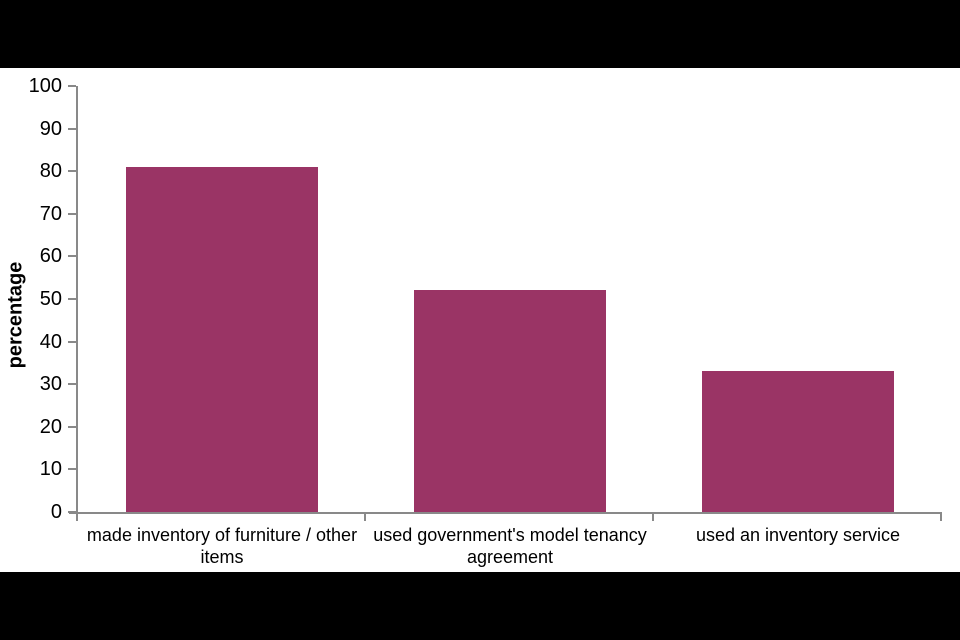 The height and width of the screenshot is (640, 960). What do you see at coordinates (50, 384) in the screenshot?
I see `y-tick-label: 30` at bounding box center [50, 384].